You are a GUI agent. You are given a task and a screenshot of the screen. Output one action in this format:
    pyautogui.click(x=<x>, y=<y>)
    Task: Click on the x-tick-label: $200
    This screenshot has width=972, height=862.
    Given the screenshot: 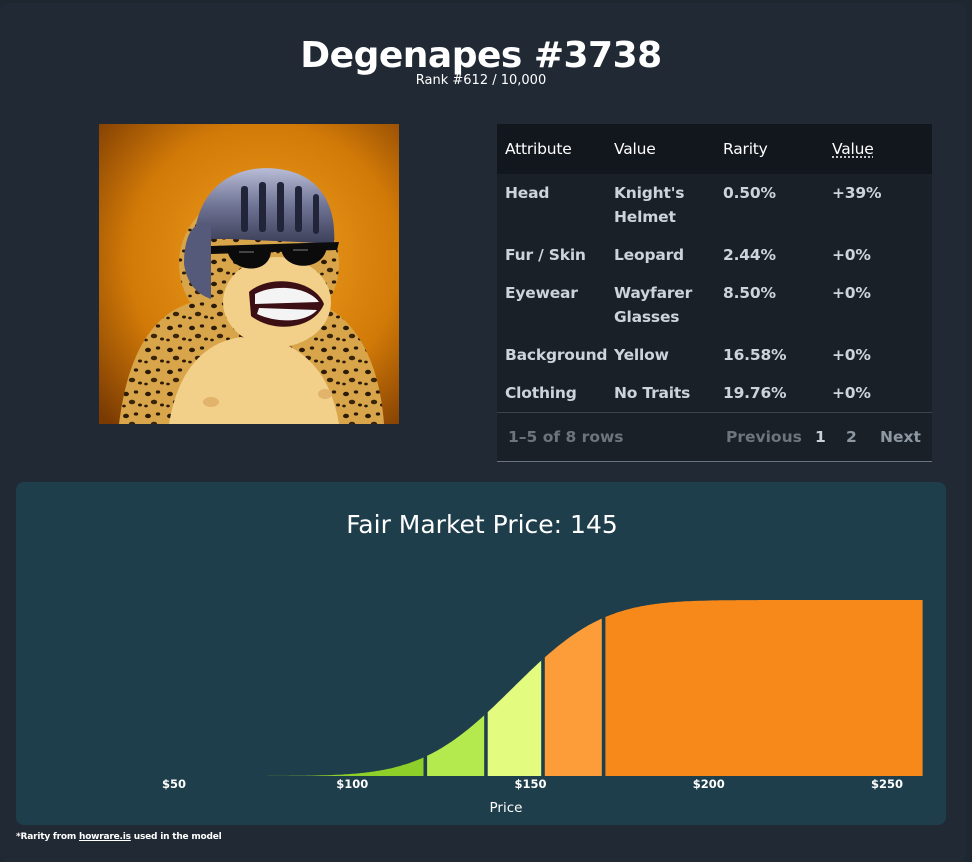 What is the action you would take?
    pyautogui.click(x=709, y=784)
    